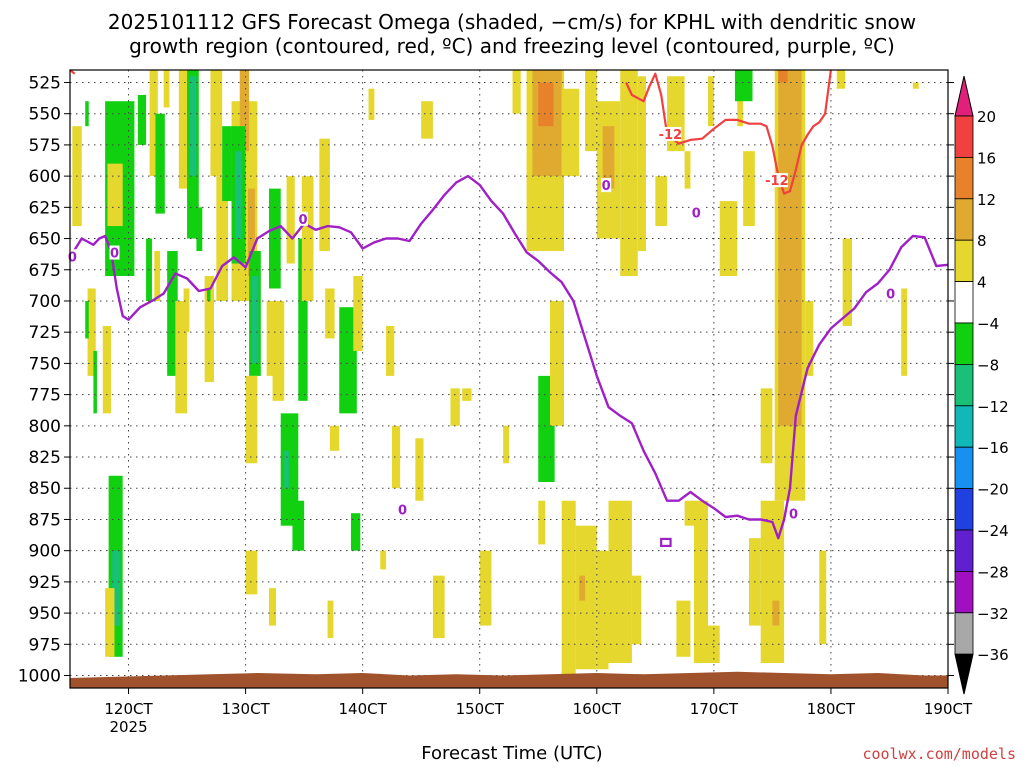 The height and width of the screenshot is (768, 1024). What do you see at coordinates (45, 396) in the screenshot?
I see `y-tick-label: 775` at bounding box center [45, 396].